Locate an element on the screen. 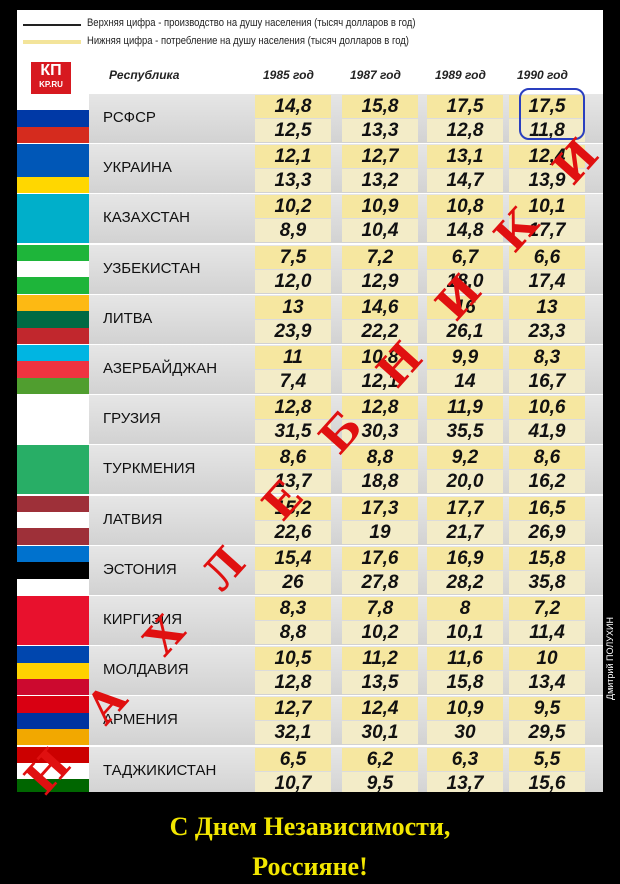 The image size is (620, 884). republic-name: РСФСР is located at coordinates (129, 117).